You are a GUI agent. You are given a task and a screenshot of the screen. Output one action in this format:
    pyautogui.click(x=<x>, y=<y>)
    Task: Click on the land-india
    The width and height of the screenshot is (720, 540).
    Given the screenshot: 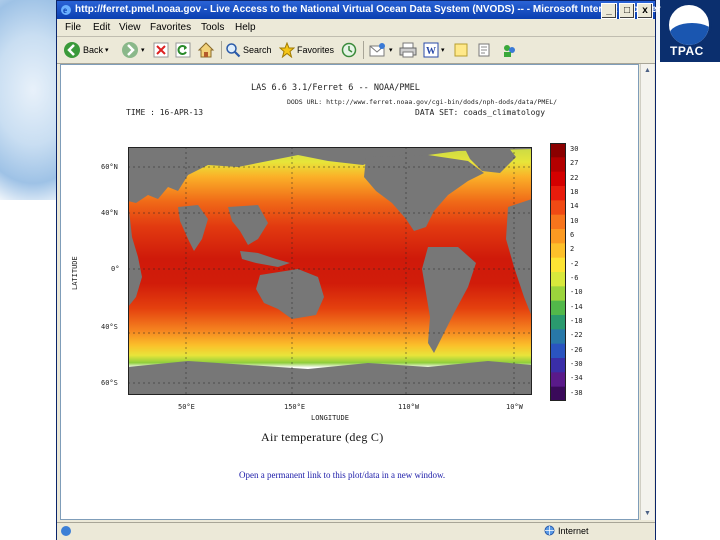 What is the action you would take?
    pyautogui.click(x=193, y=228)
    